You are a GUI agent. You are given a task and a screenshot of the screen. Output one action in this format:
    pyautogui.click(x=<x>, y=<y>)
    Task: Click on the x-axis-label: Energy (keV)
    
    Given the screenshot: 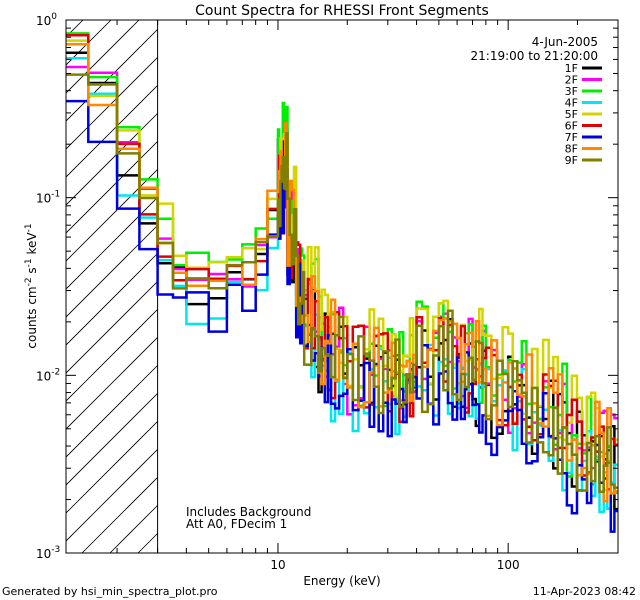 What is the action you would take?
    pyautogui.click(x=341, y=581)
    